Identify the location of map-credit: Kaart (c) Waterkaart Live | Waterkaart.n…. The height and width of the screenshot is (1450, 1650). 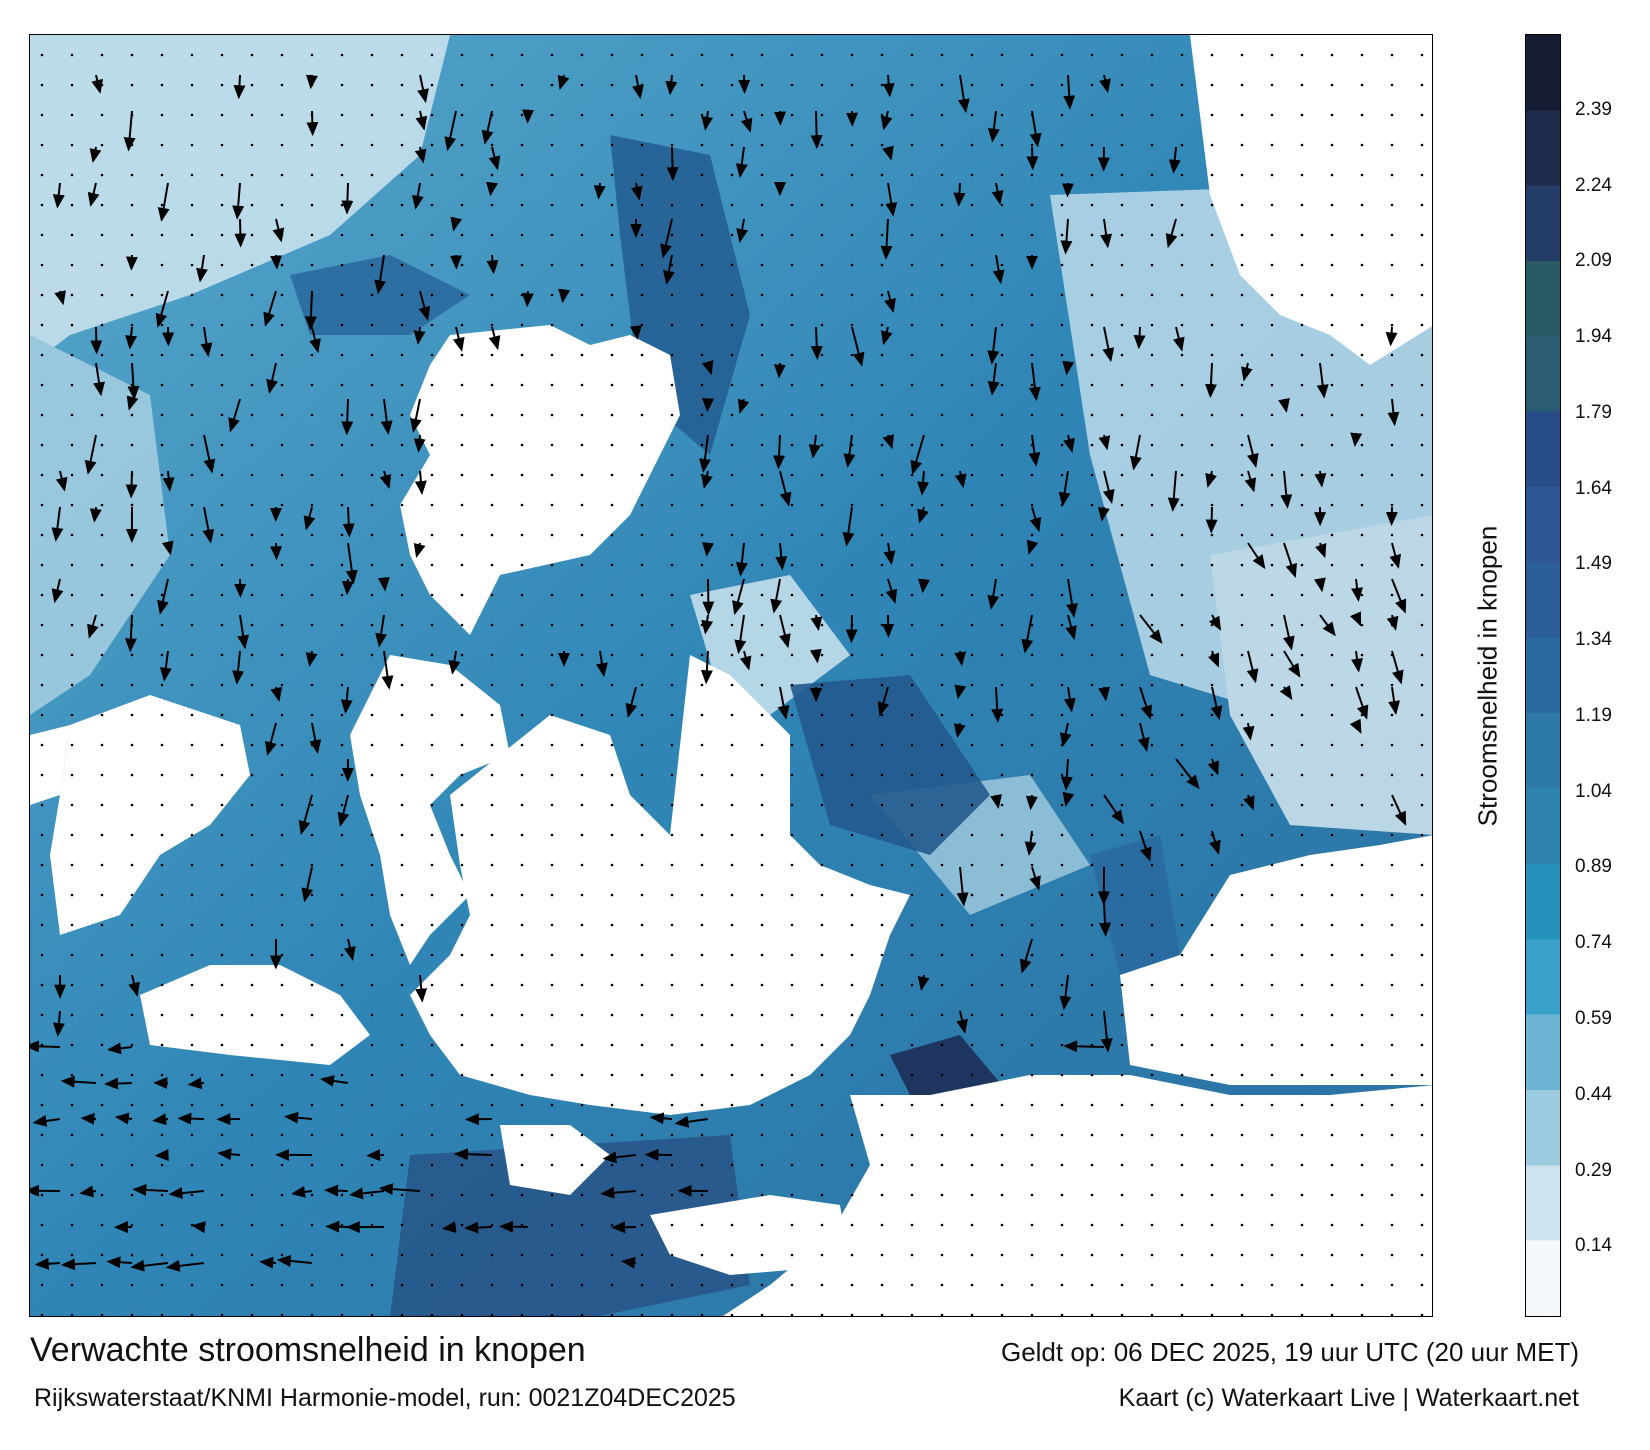
(1348, 1398).